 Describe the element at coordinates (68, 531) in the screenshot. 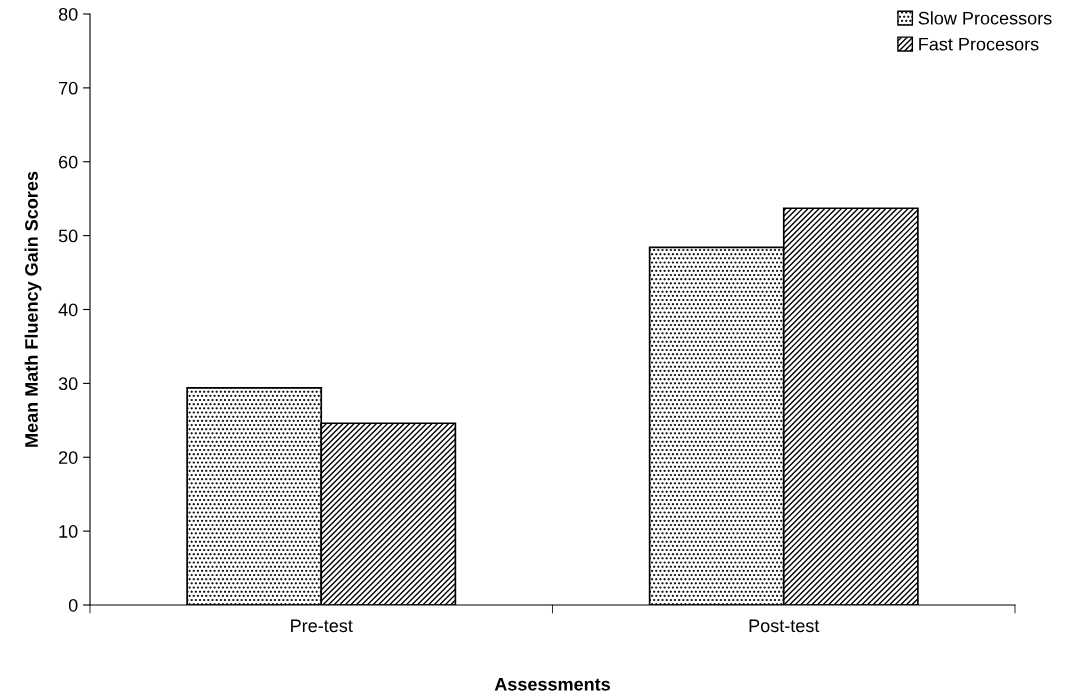

I see `y-tick-label: 10` at that location.